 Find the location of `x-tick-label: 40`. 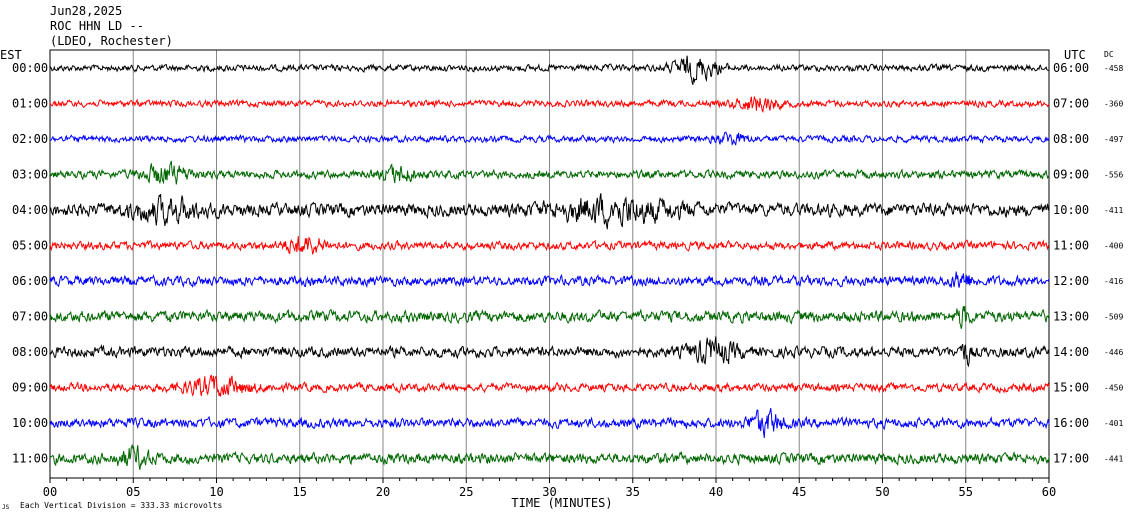

x-tick-label: 40 is located at coordinates (716, 492).